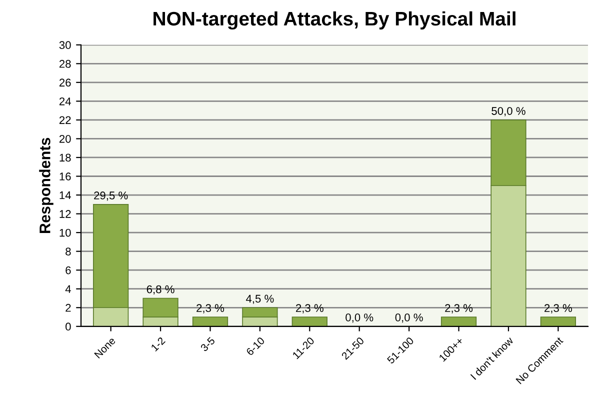  What do you see at coordinates (65, 138) in the screenshot?
I see `y-tick-label: 20` at bounding box center [65, 138].